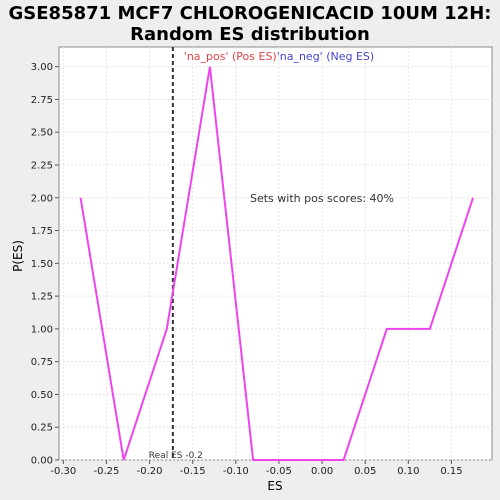  Describe the element at coordinates (63, 471) in the screenshot. I see `x-tick-label: -0.30` at that location.